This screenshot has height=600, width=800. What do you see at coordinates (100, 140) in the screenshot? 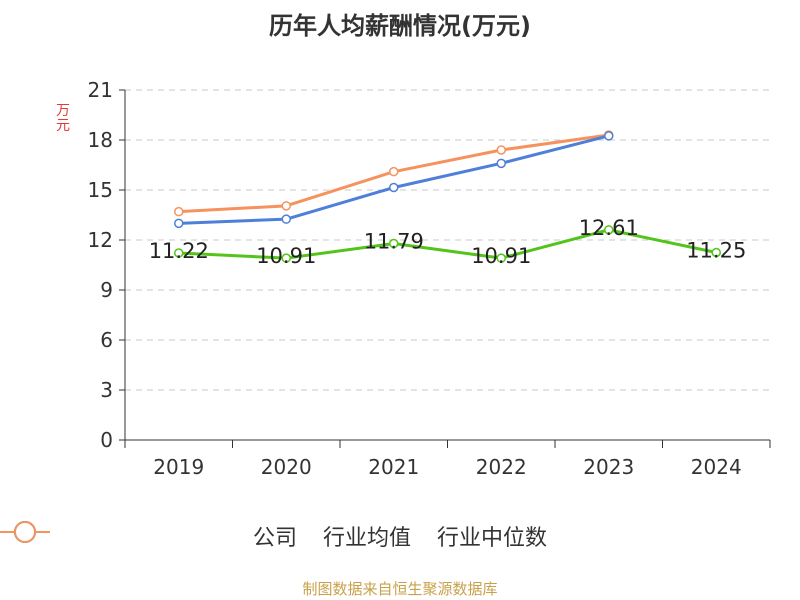
I see `y-tick-label: 18` at bounding box center [100, 140].